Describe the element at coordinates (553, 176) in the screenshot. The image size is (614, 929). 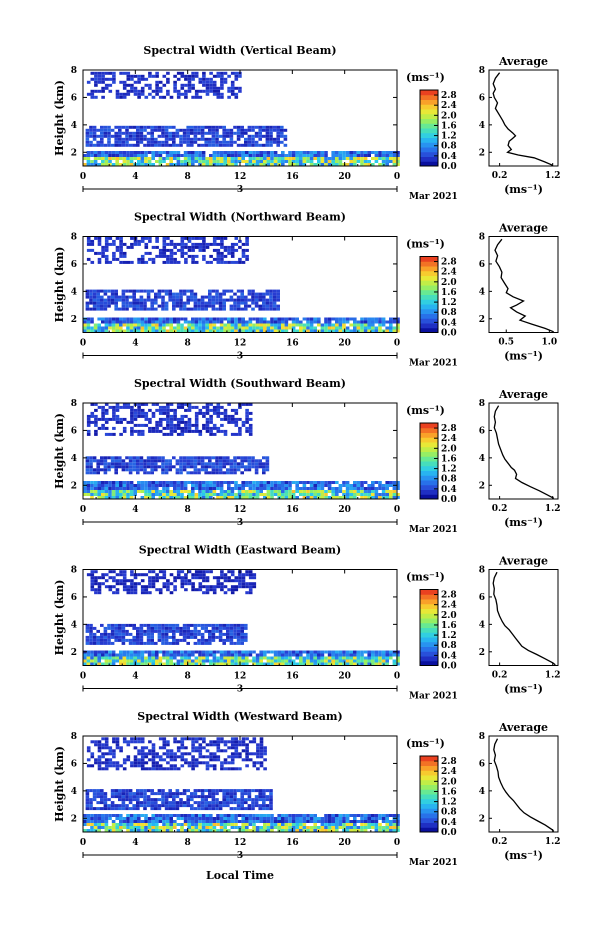
I see `average-x-tick-label: 1.2` at that location.